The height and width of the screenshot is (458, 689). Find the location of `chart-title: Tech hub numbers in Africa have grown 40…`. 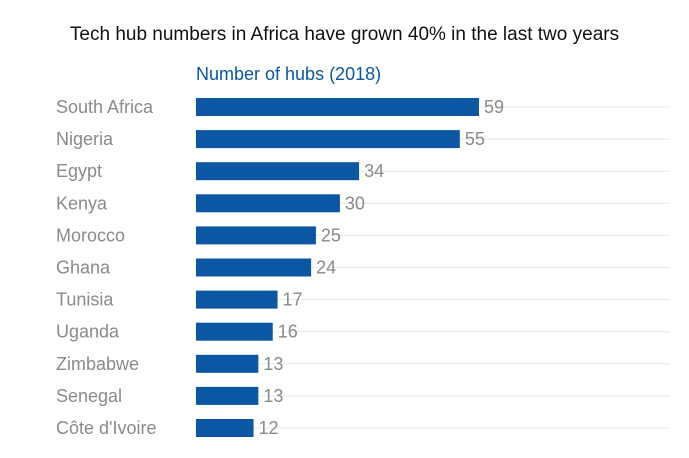

chart-title: Tech hub numbers in Africa have grown 40… is located at coordinates (344, 34).